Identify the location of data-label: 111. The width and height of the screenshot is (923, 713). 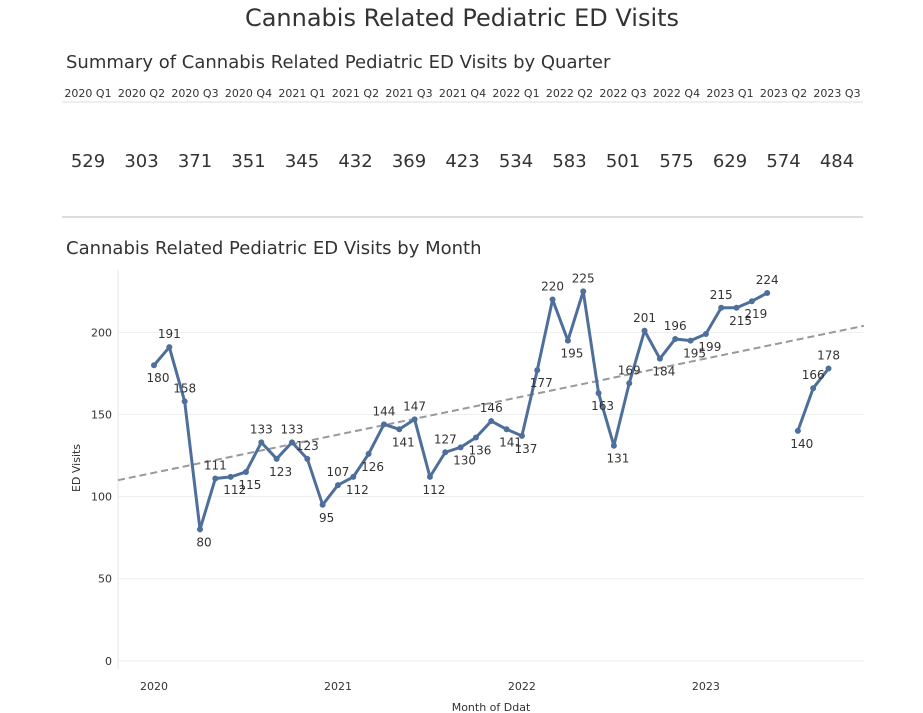
(215, 466).